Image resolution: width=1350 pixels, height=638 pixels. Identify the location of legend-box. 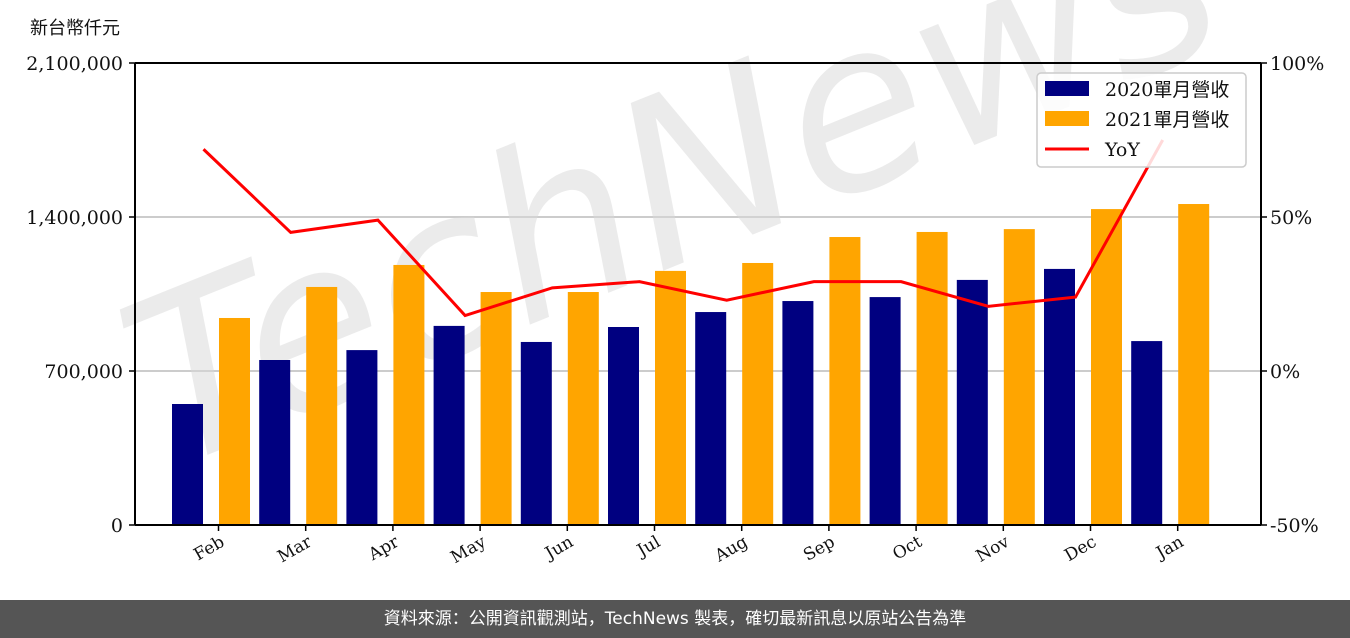
(1141, 120).